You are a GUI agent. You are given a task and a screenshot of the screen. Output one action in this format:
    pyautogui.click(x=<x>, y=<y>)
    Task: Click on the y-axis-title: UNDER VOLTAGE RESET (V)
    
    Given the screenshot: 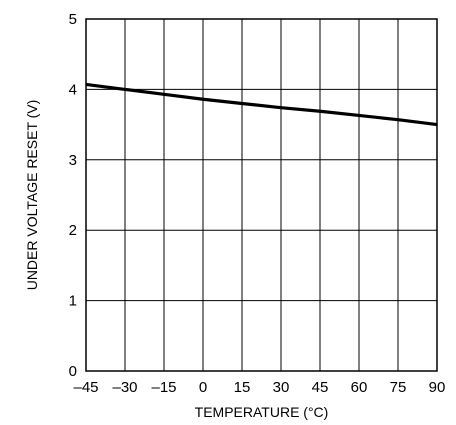 What is the action you would take?
    pyautogui.click(x=32, y=195)
    